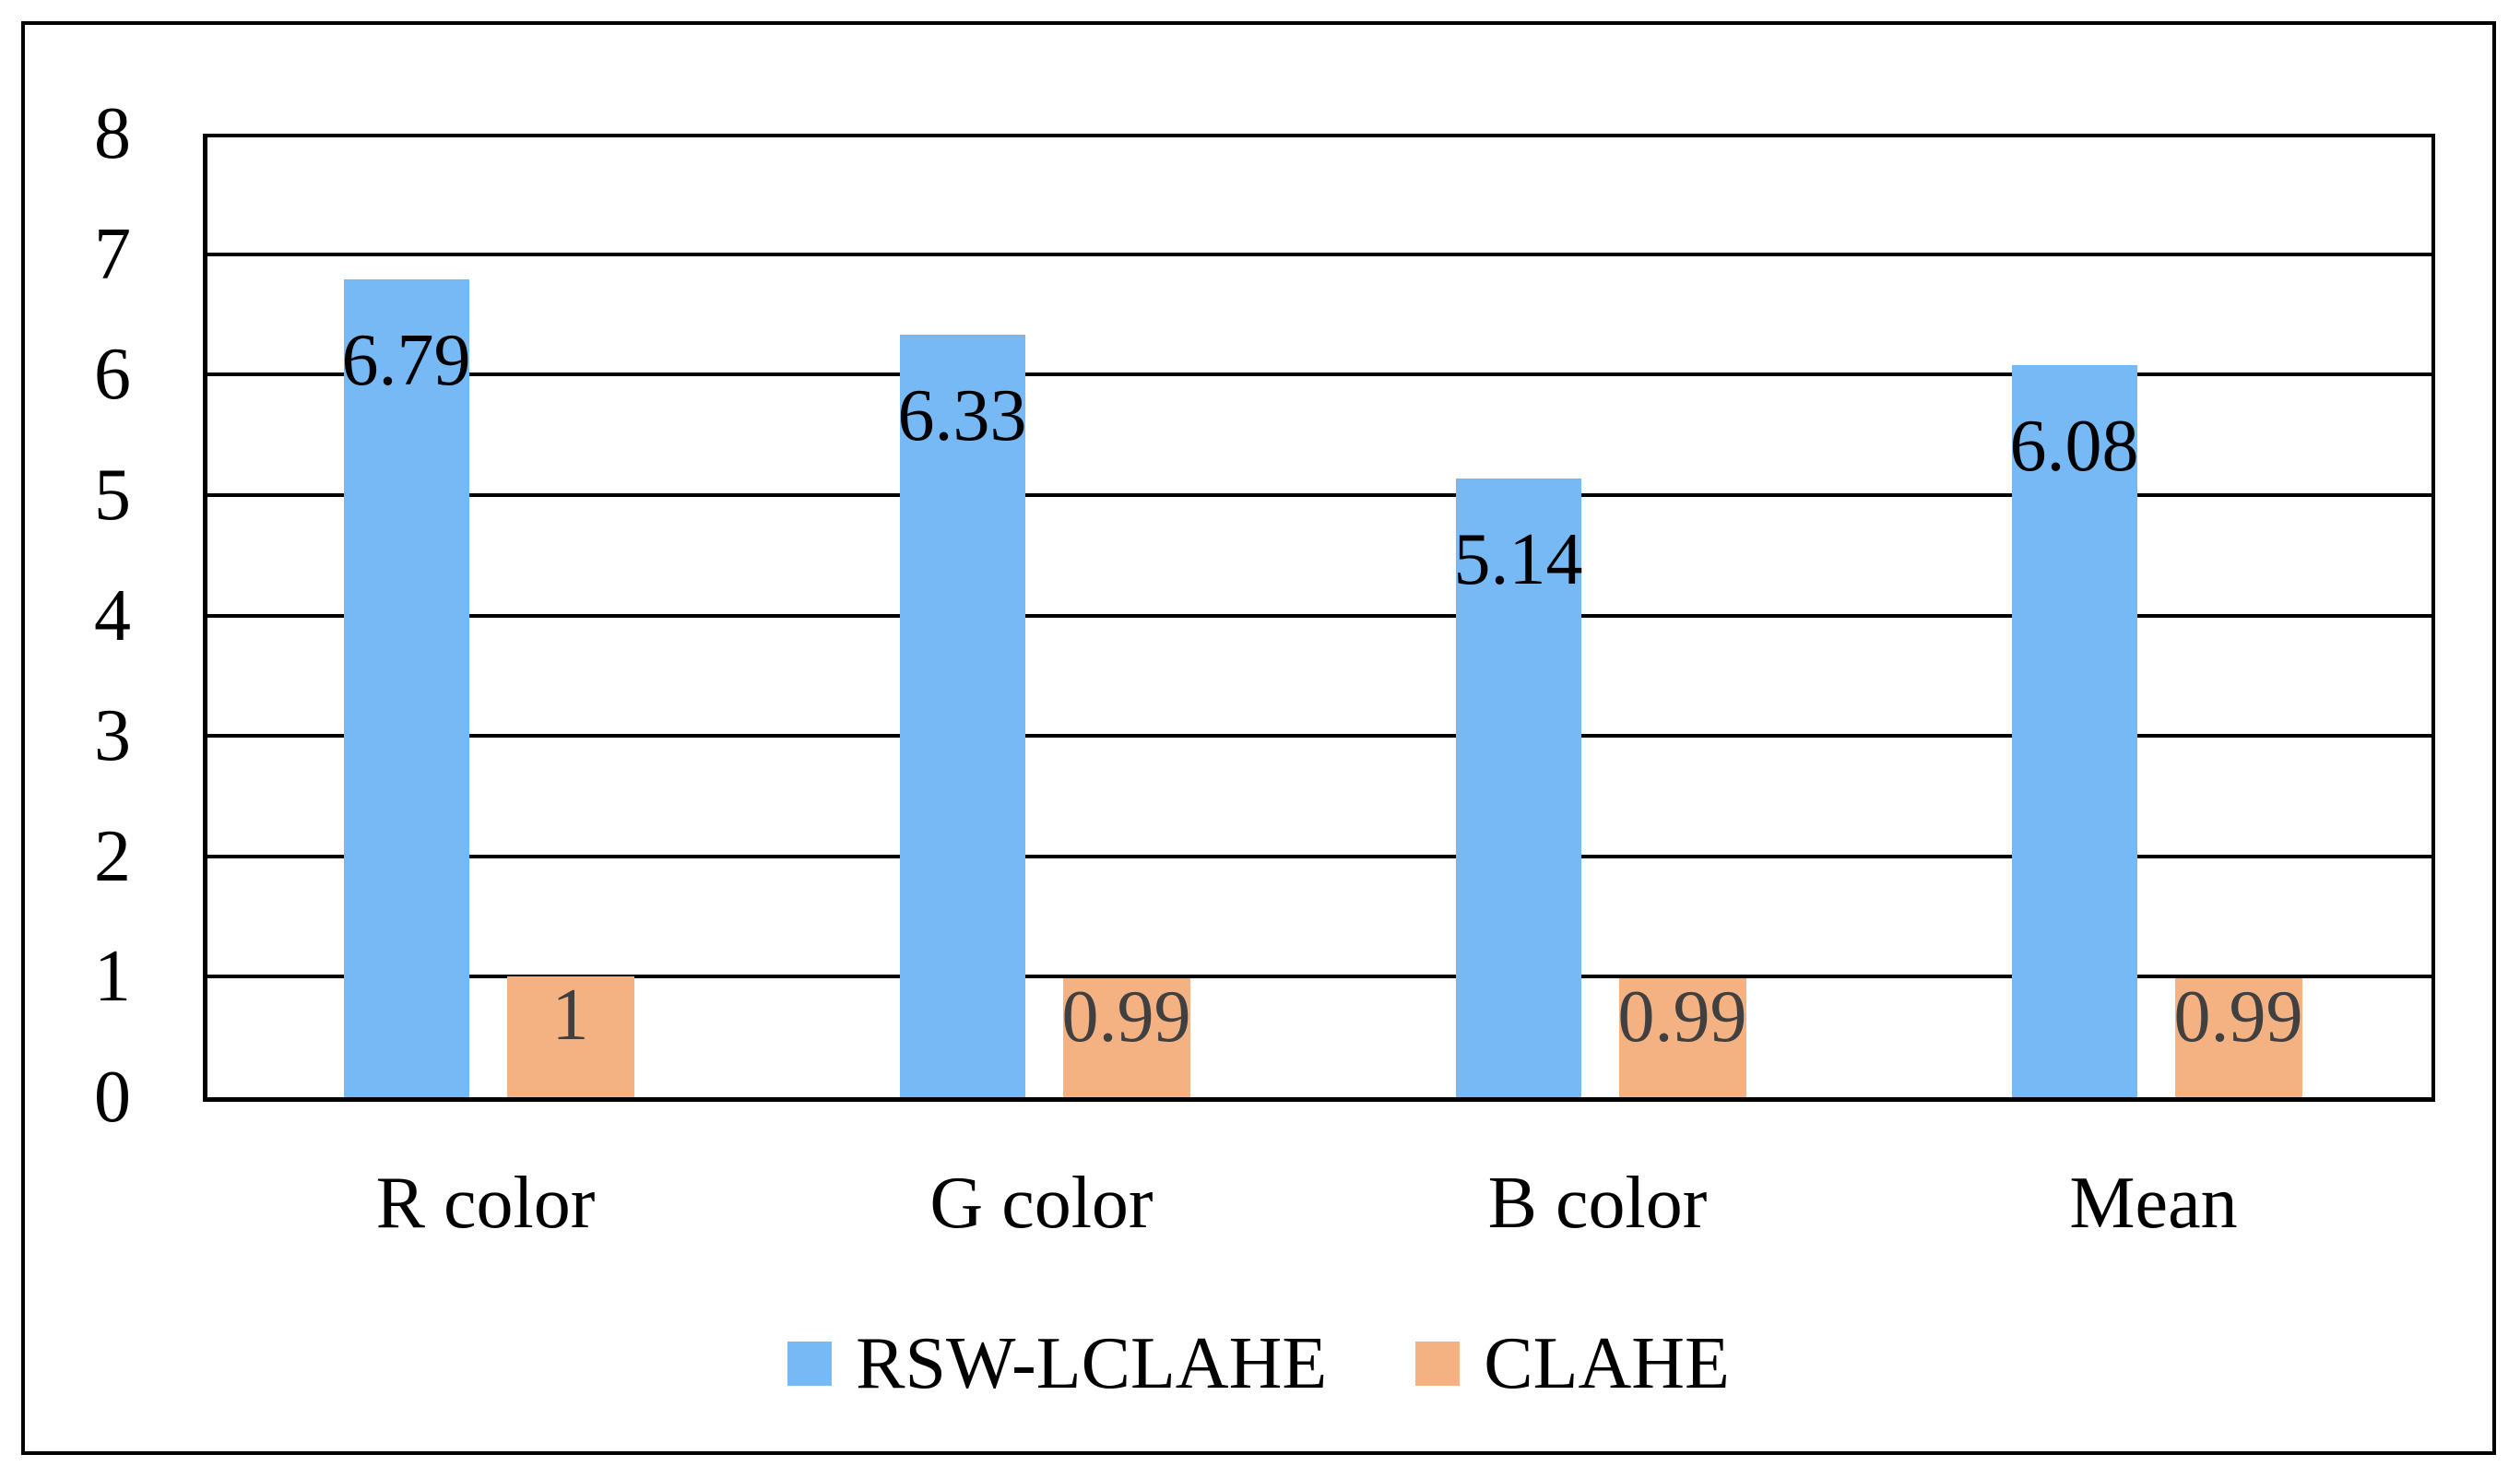 This screenshot has width=2520, height=1478. I want to click on x-category-label-Mean: Mean, so click(2153, 1203).